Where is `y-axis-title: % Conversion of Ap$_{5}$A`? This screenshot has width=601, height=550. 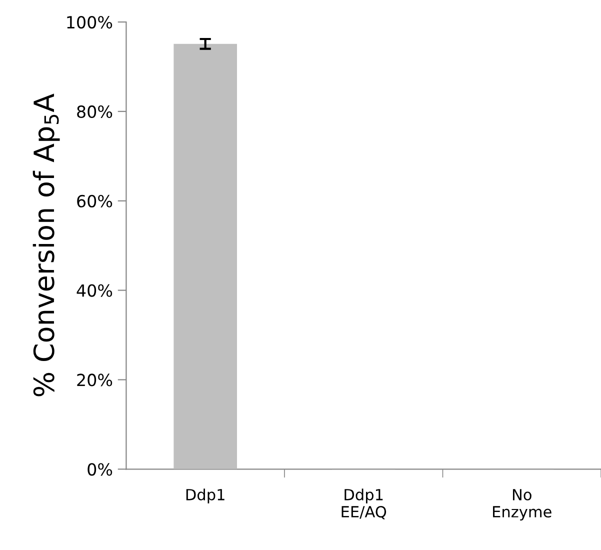
y-axis-title: % Conversion of Ap$_{5}$A is located at coordinates (46, 245).